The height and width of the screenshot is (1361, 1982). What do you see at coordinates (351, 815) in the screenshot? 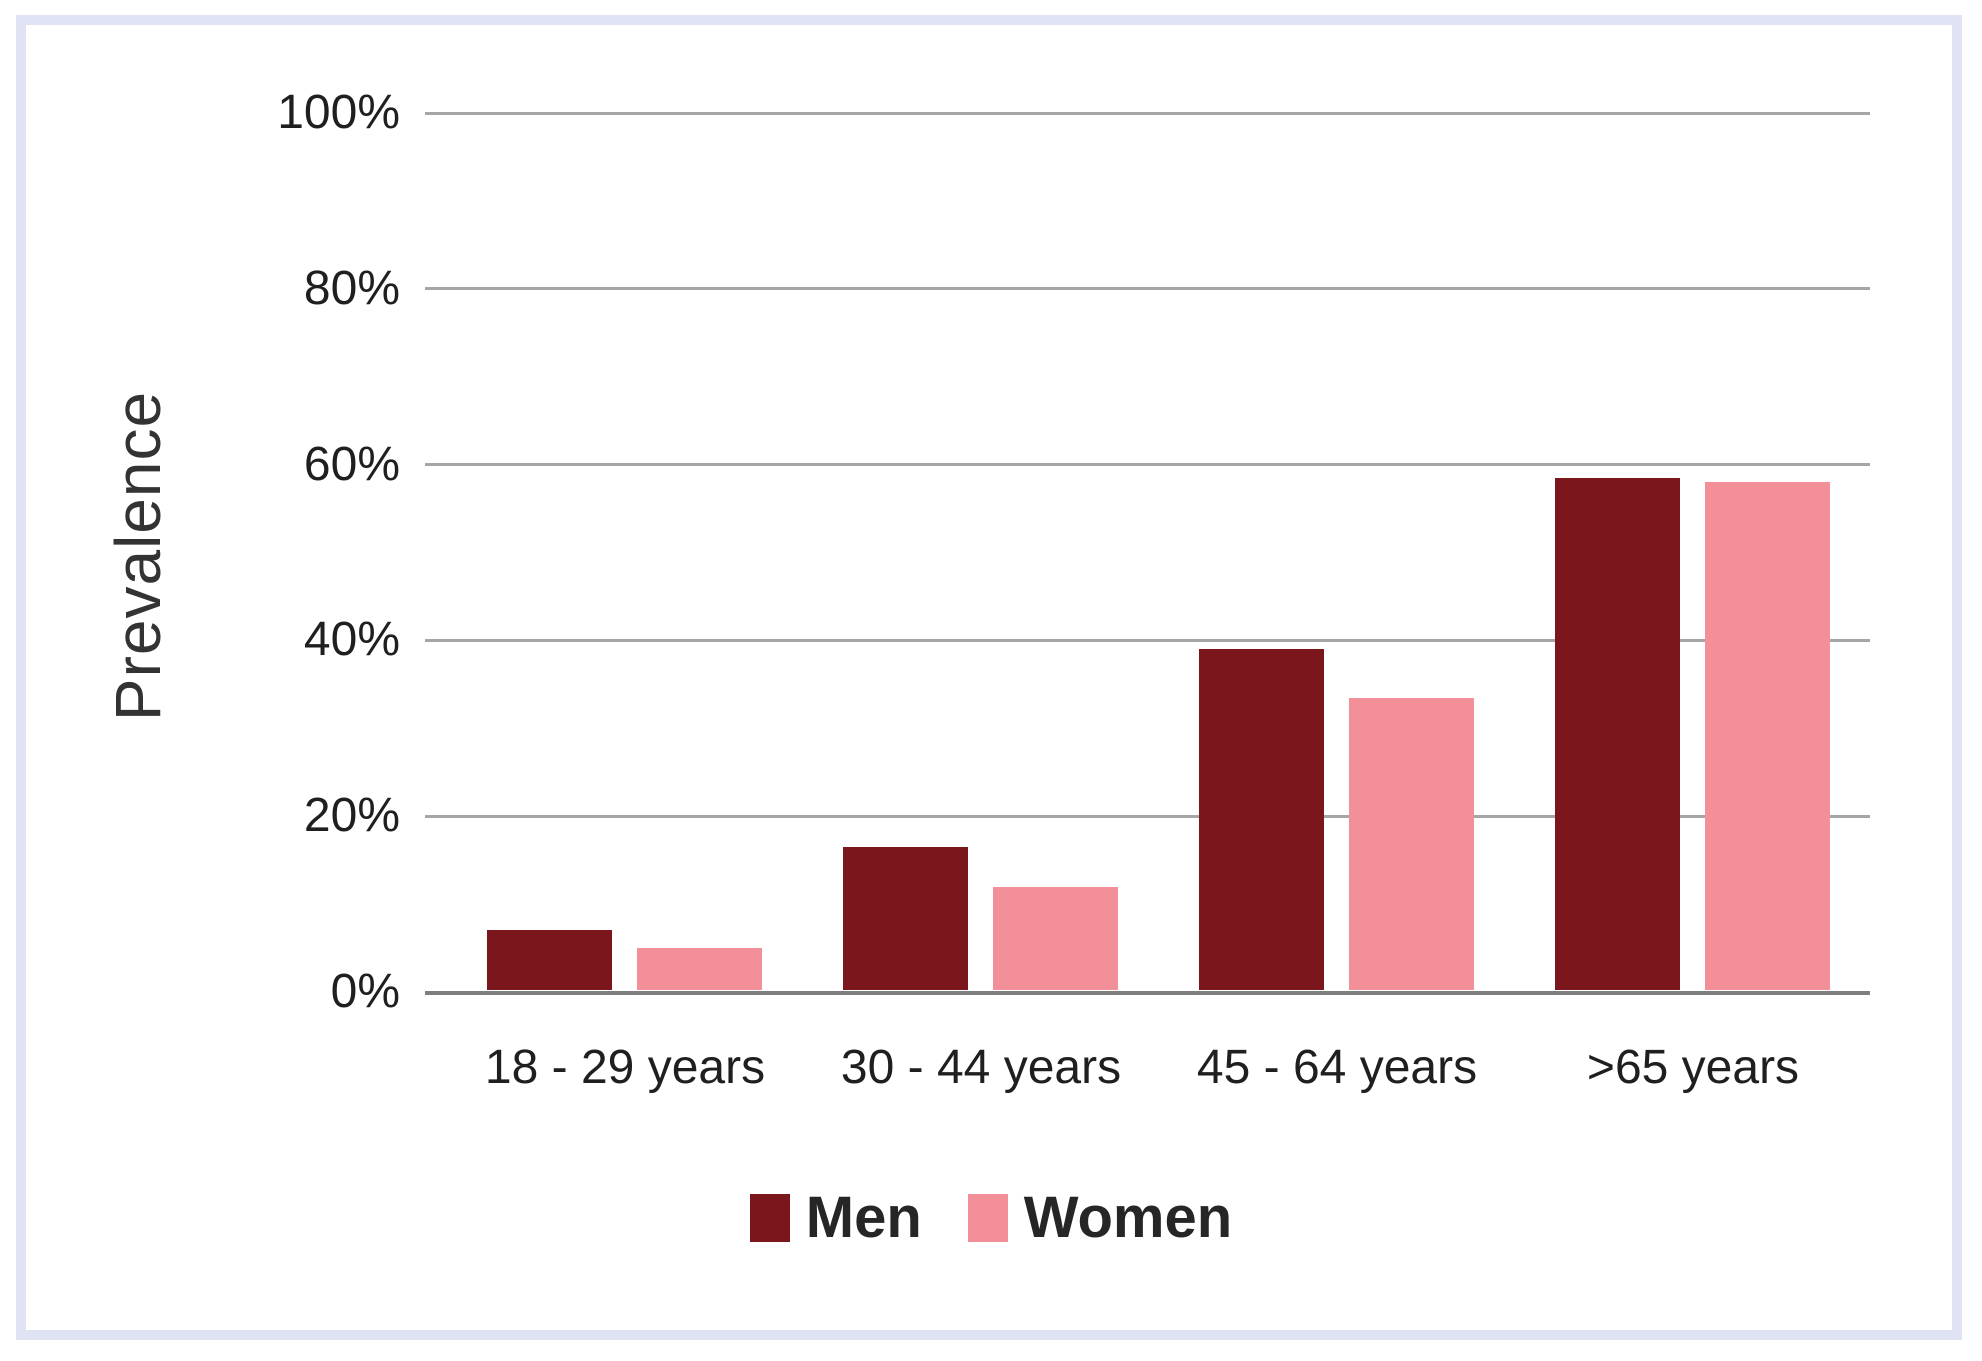
I see `y-tick-label: 20%` at bounding box center [351, 815].